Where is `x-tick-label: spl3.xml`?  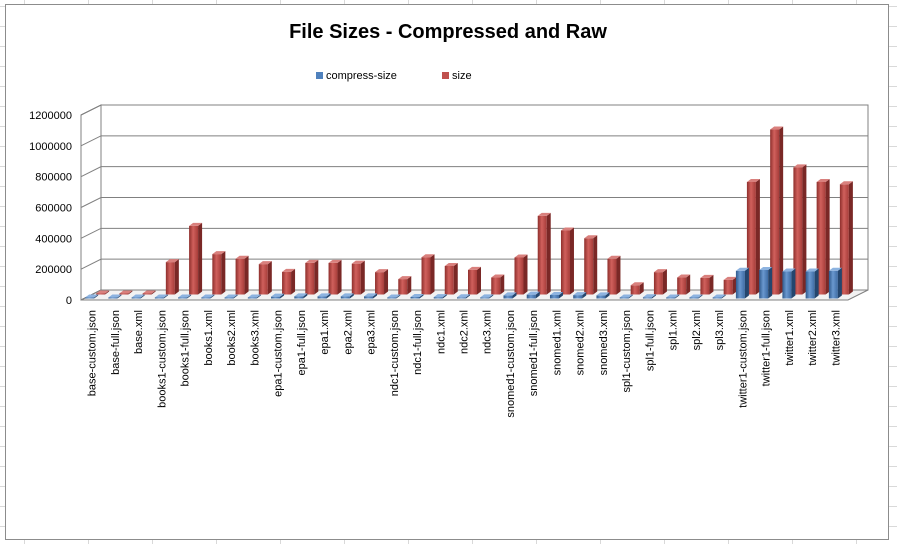 x-tick-label: spl3.xml is located at coordinates (720, 330).